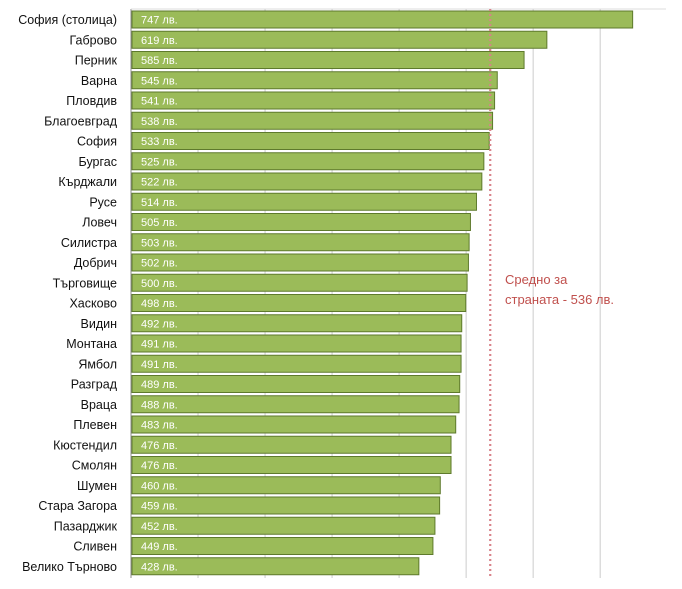  Describe the element at coordinates (93, 304) in the screenshot. I see `category-label: Хасково` at that location.